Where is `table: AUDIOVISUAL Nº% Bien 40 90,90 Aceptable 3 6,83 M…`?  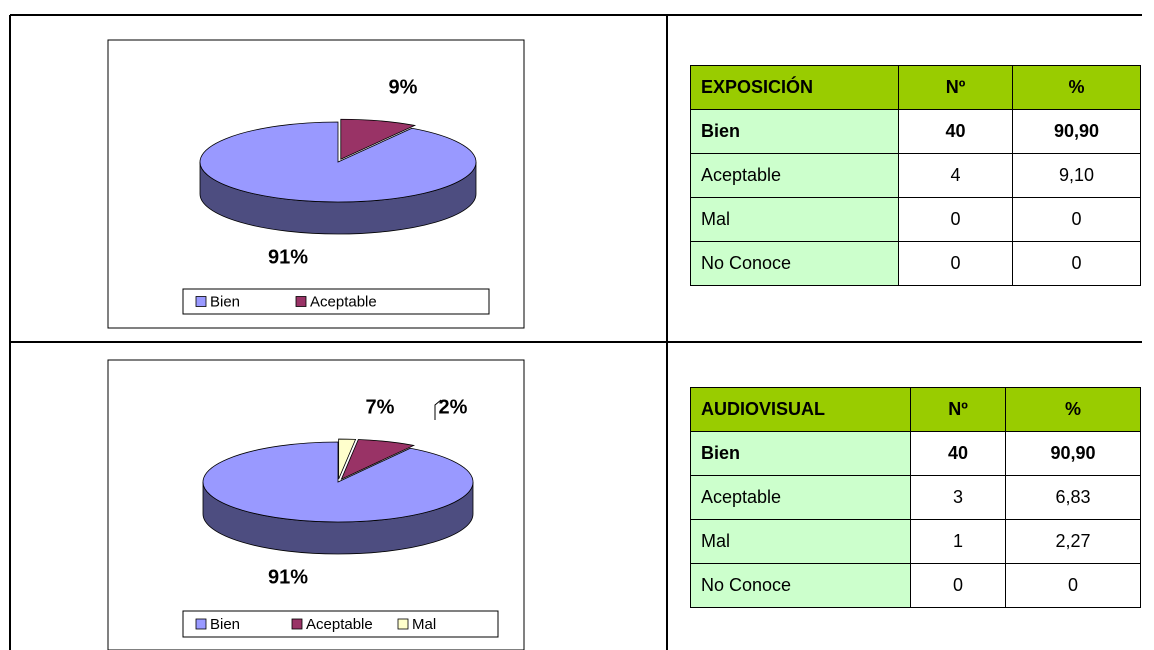
table: AUDIOVISUAL Nº% Bien 40 90,90 Aceptable 3 6,83 M… is located at coordinates (915, 497).